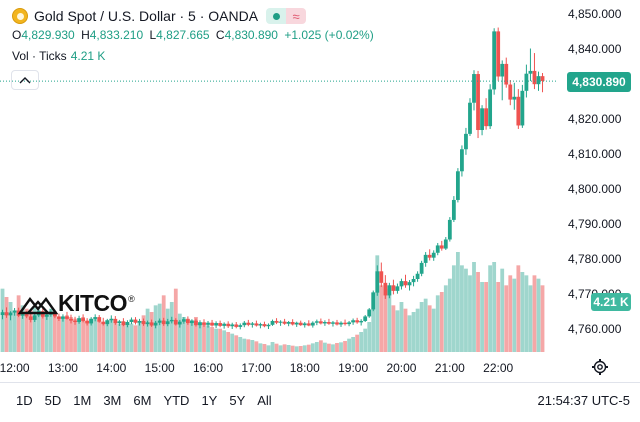 Image resolution: width=640 pixels, height=422 pixels. What do you see at coordinates (38, 305) in the screenshot?
I see `kitco-mountain-icon` at bounding box center [38, 305].